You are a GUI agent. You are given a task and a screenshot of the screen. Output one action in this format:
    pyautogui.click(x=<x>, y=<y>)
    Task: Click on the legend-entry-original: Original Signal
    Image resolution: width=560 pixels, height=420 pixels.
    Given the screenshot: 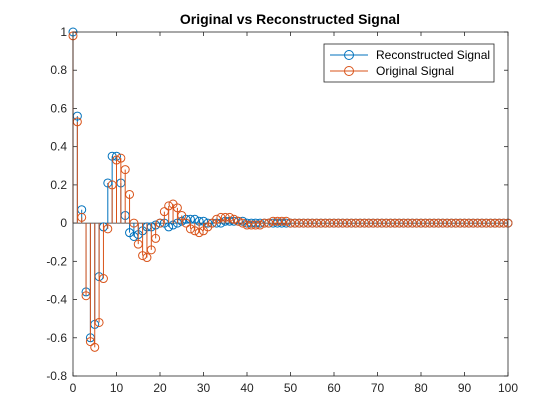 What is the action you would take?
    pyautogui.click(x=392, y=71)
    